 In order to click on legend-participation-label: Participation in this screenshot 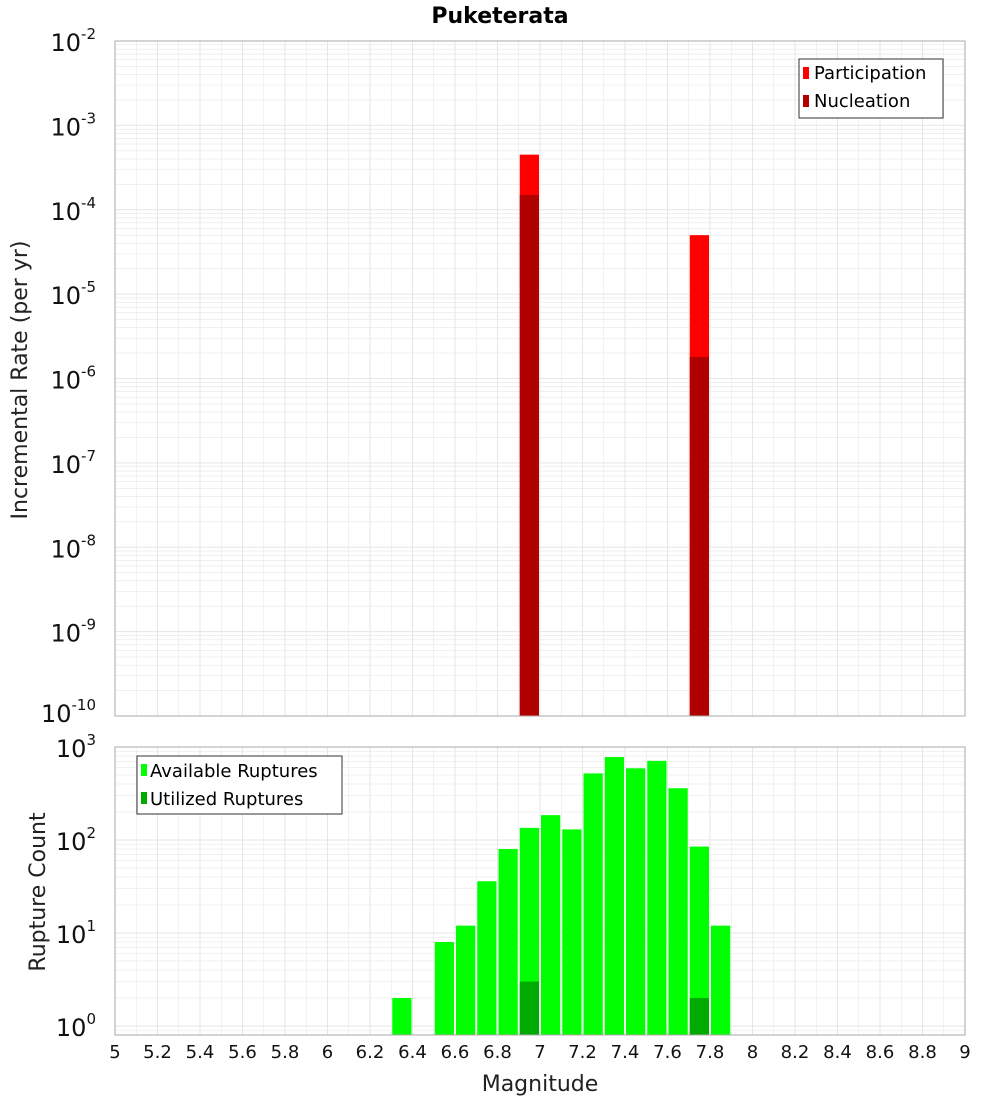, I will do `click(870, 73)`.